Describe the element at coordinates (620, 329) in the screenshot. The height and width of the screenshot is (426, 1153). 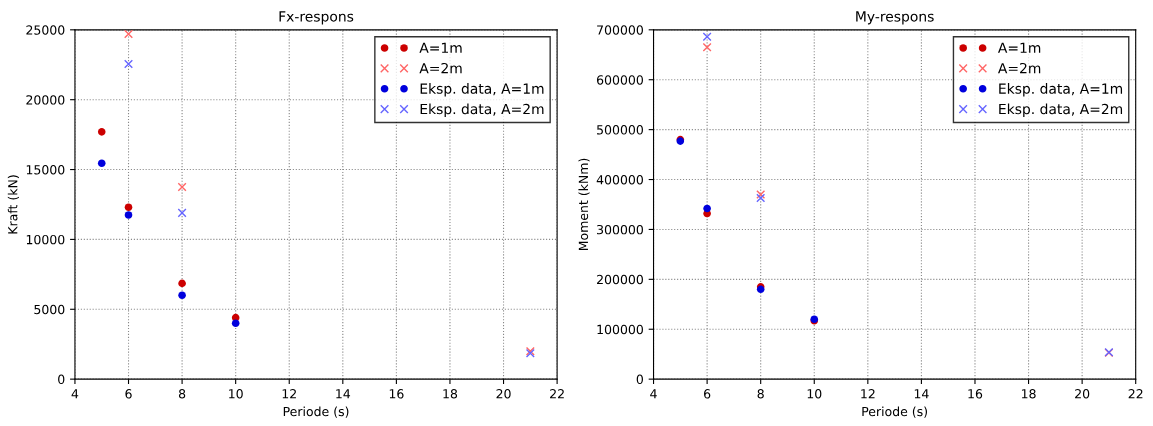
I see `y-tick-label: 100000` at that location.